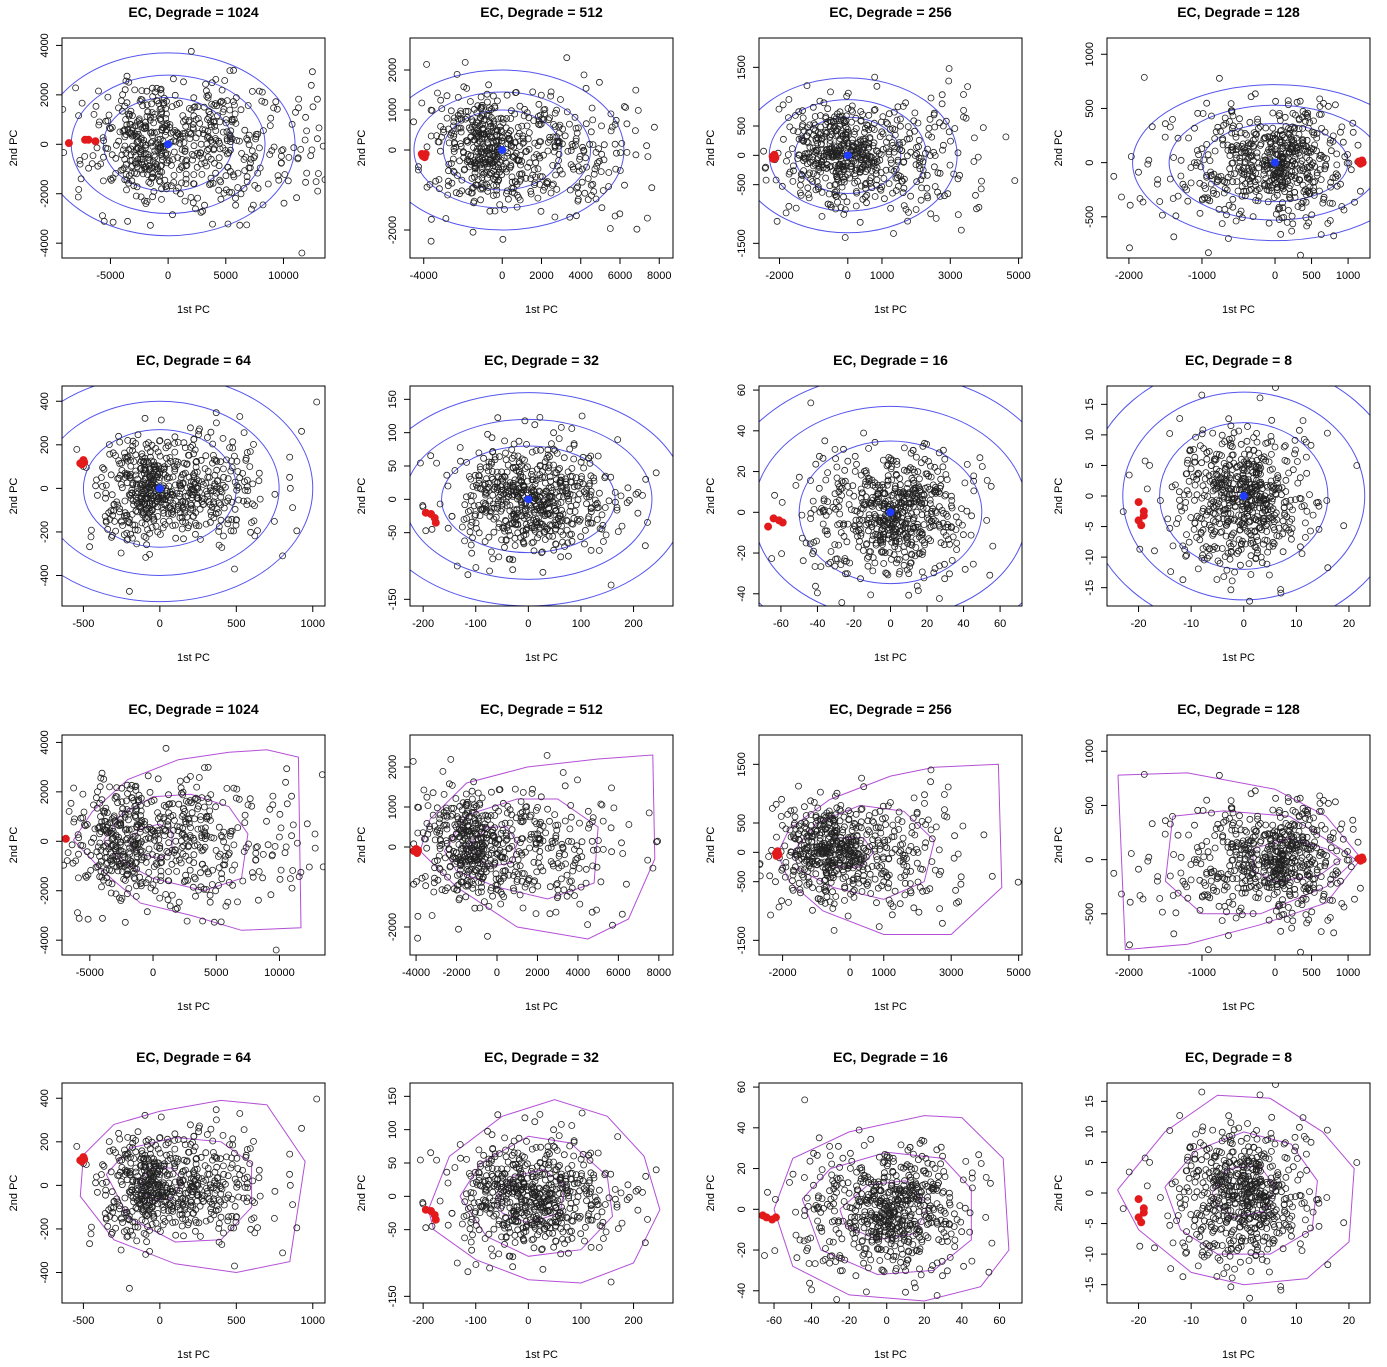  What do you see at coordinates (362, 148) in the screenshot?
I see `y-axis-label: 2nd PC` at bounding box center [362, 148].